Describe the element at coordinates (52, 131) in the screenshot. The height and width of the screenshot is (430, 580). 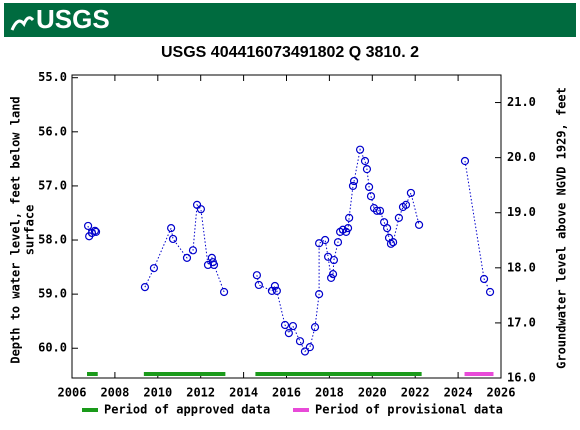
I see `y-tick-label: 56.0` at that location.